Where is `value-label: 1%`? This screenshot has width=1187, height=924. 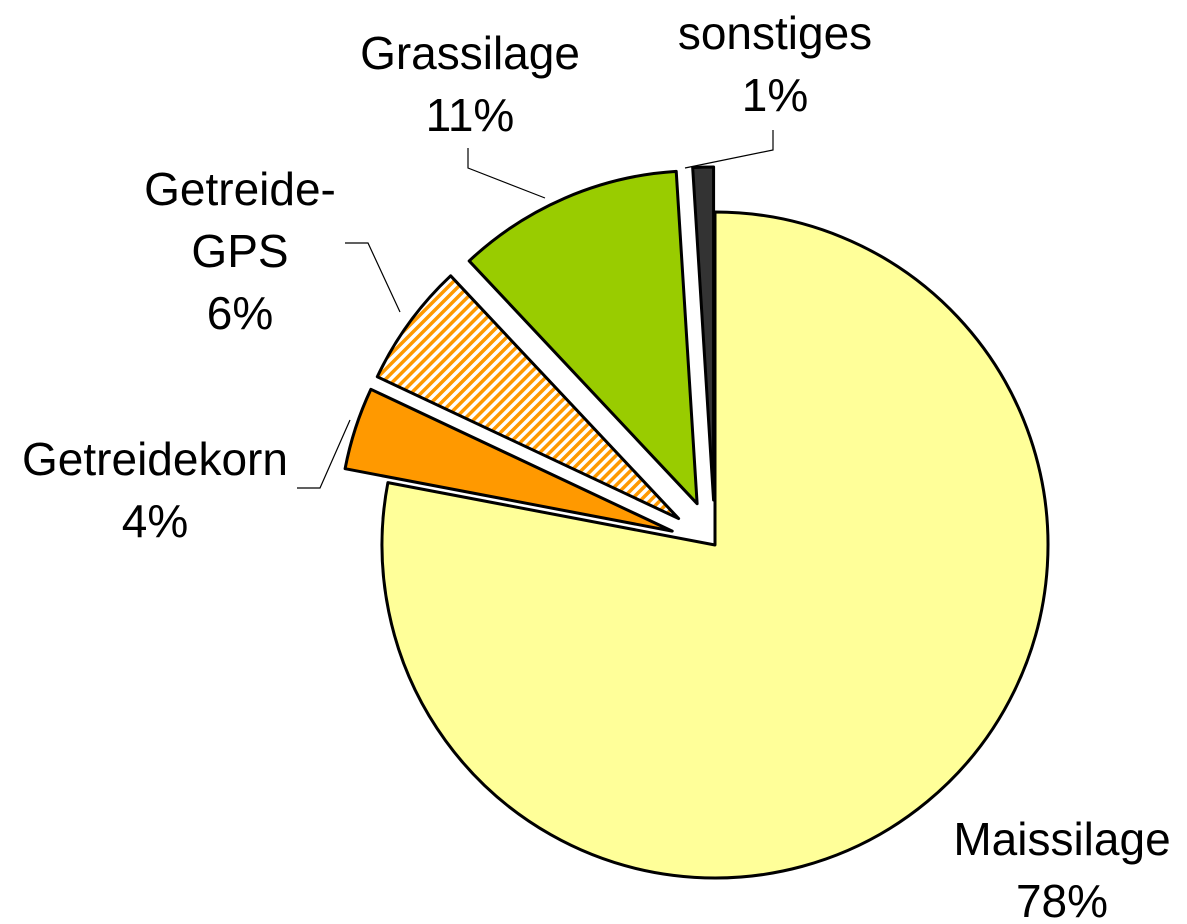
value-label: 1% is located at coordinates (775, 95).